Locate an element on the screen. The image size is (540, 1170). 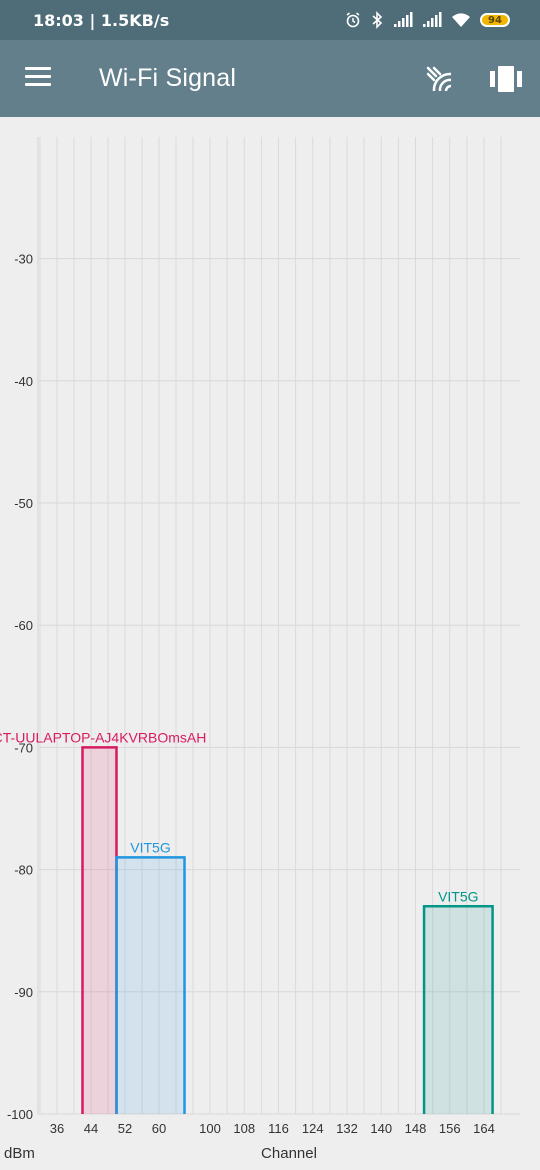
x-tick-label: 164 is located at coordinates (484, 1128).